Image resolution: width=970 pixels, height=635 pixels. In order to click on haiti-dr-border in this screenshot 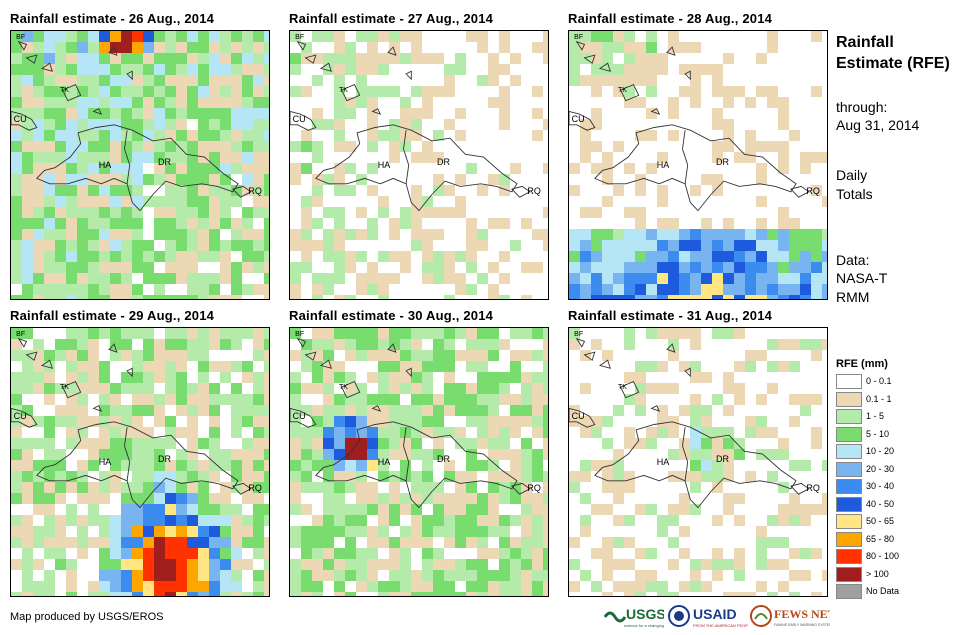, I will do `click(127, 157)`.